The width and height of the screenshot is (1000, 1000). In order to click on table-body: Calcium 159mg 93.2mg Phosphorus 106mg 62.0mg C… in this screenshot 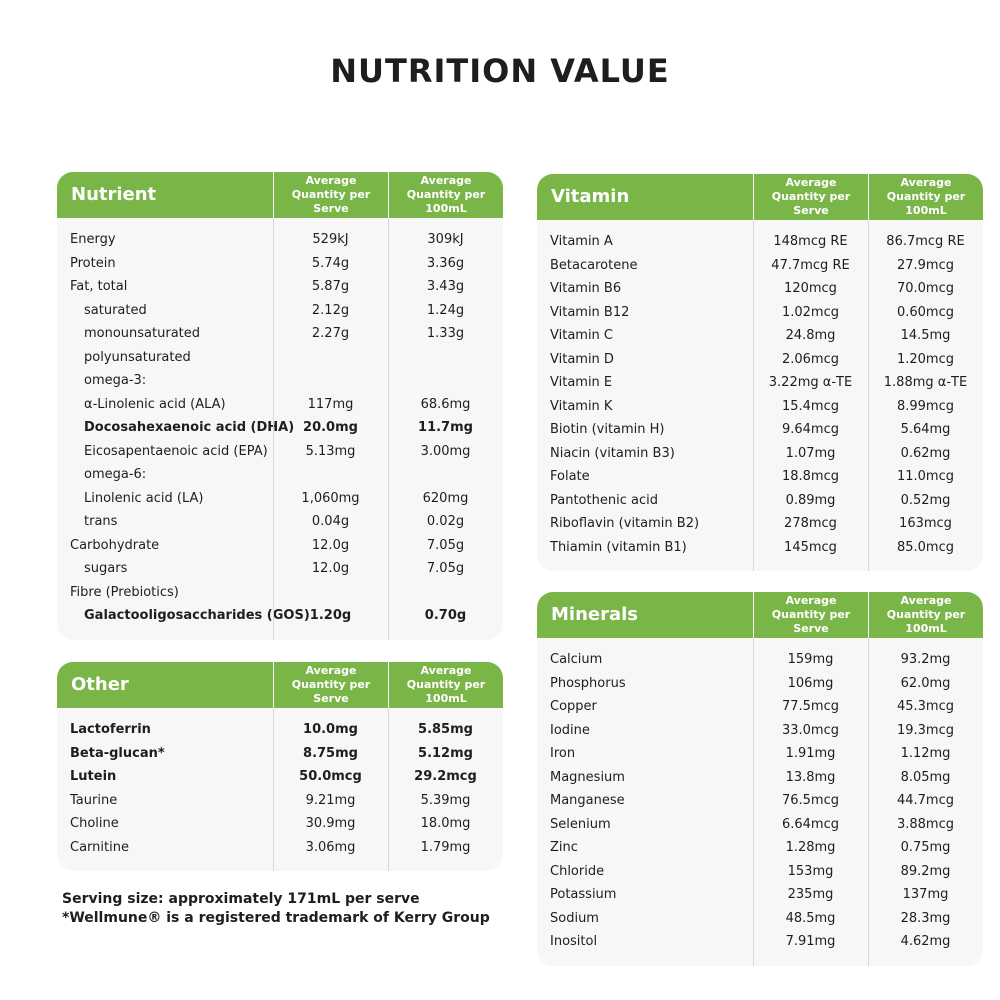, I will do `click(760, 802)`.